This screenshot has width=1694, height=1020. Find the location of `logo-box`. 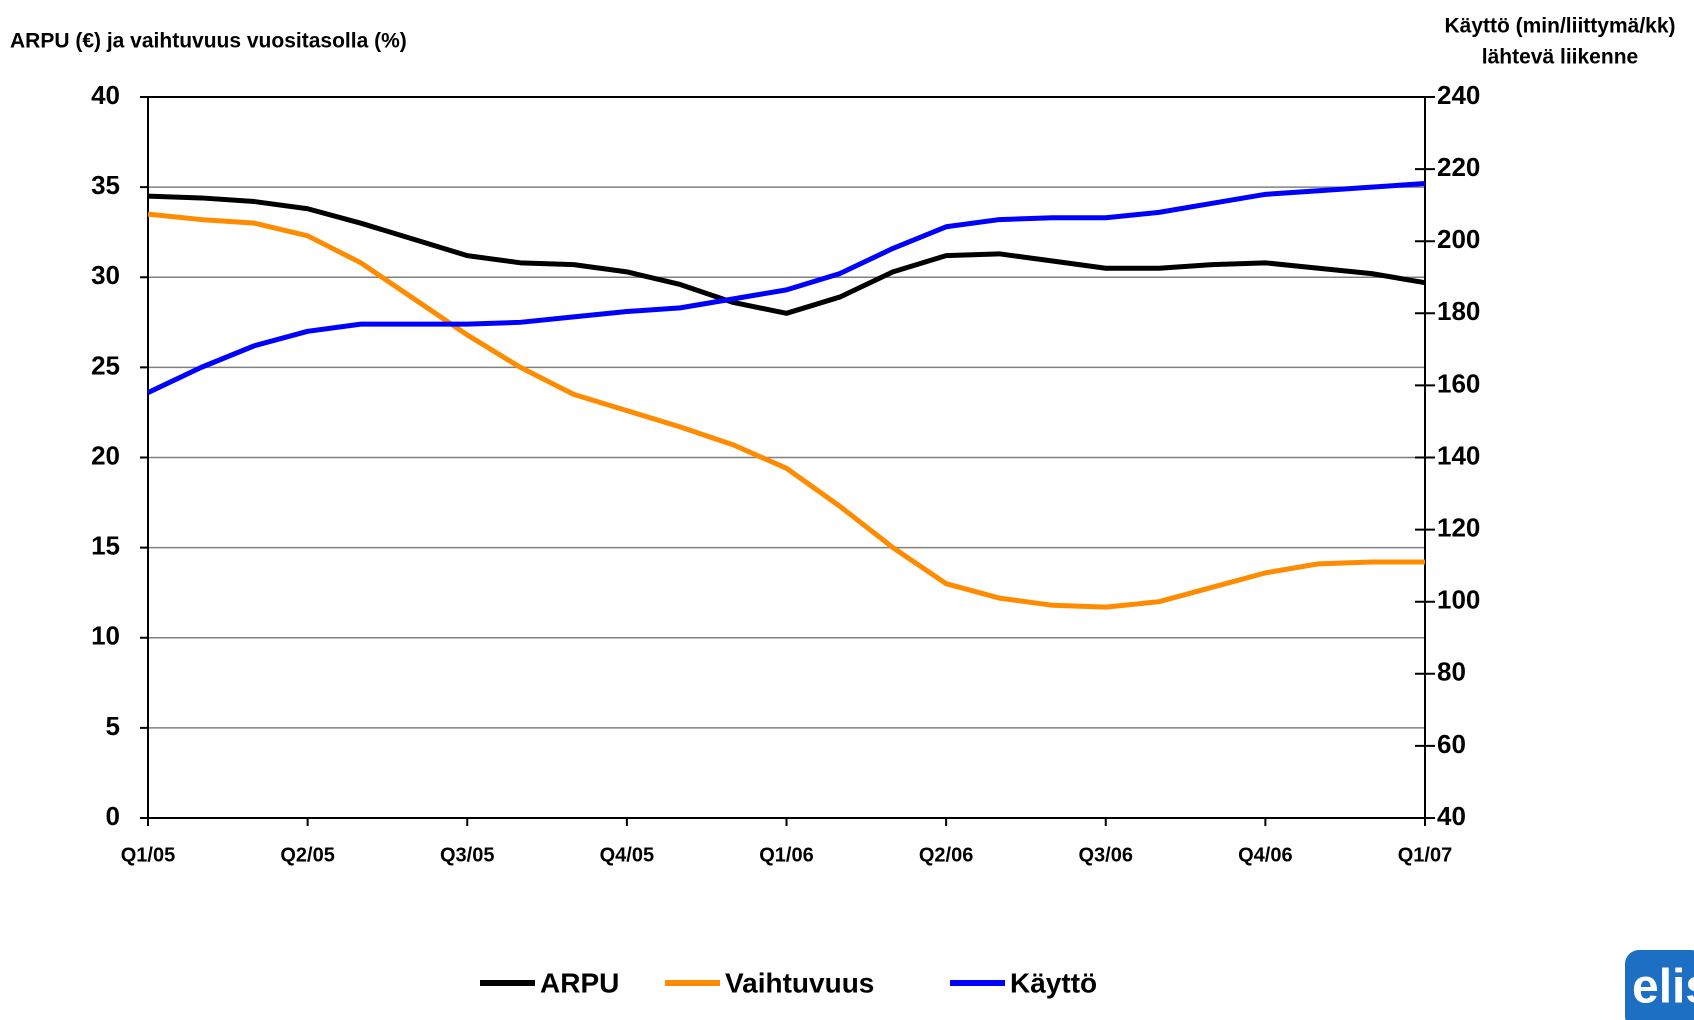

logo-box is located at coordinates (1659, 985).